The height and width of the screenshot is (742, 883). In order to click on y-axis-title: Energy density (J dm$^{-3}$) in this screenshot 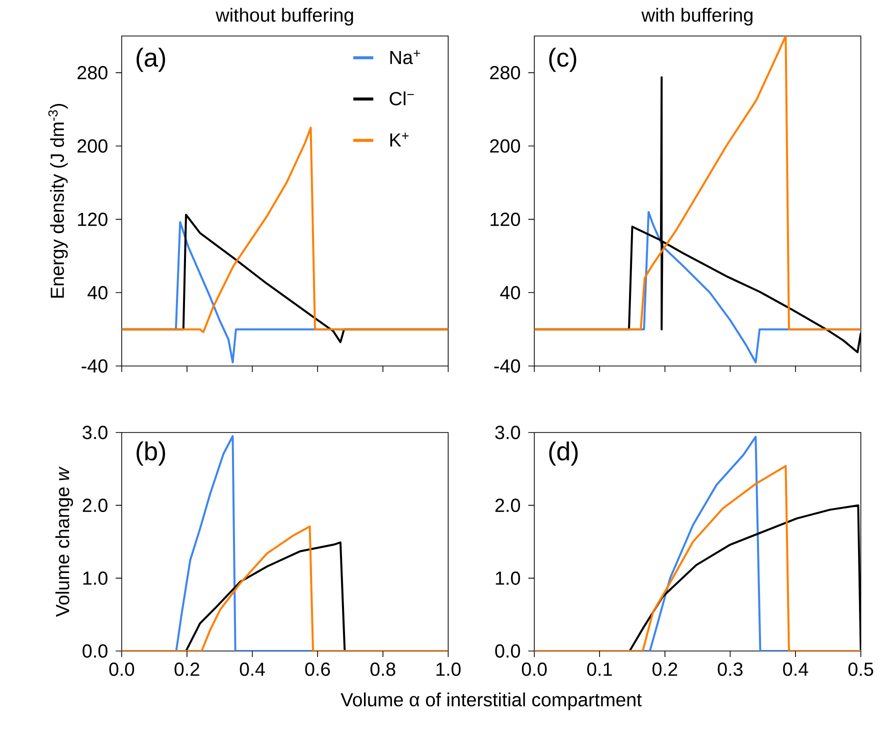, I will do `click(58, 201)`.